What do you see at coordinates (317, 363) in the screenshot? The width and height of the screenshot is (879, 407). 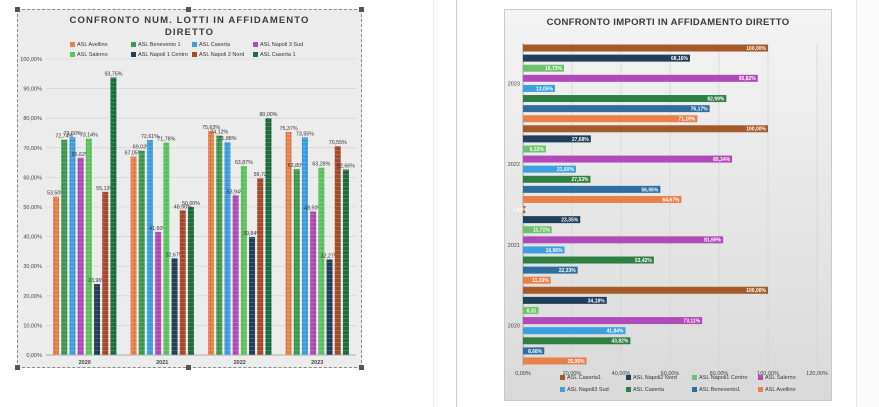 I see `x-category-label: 2023` at bounding box center [317, 363].